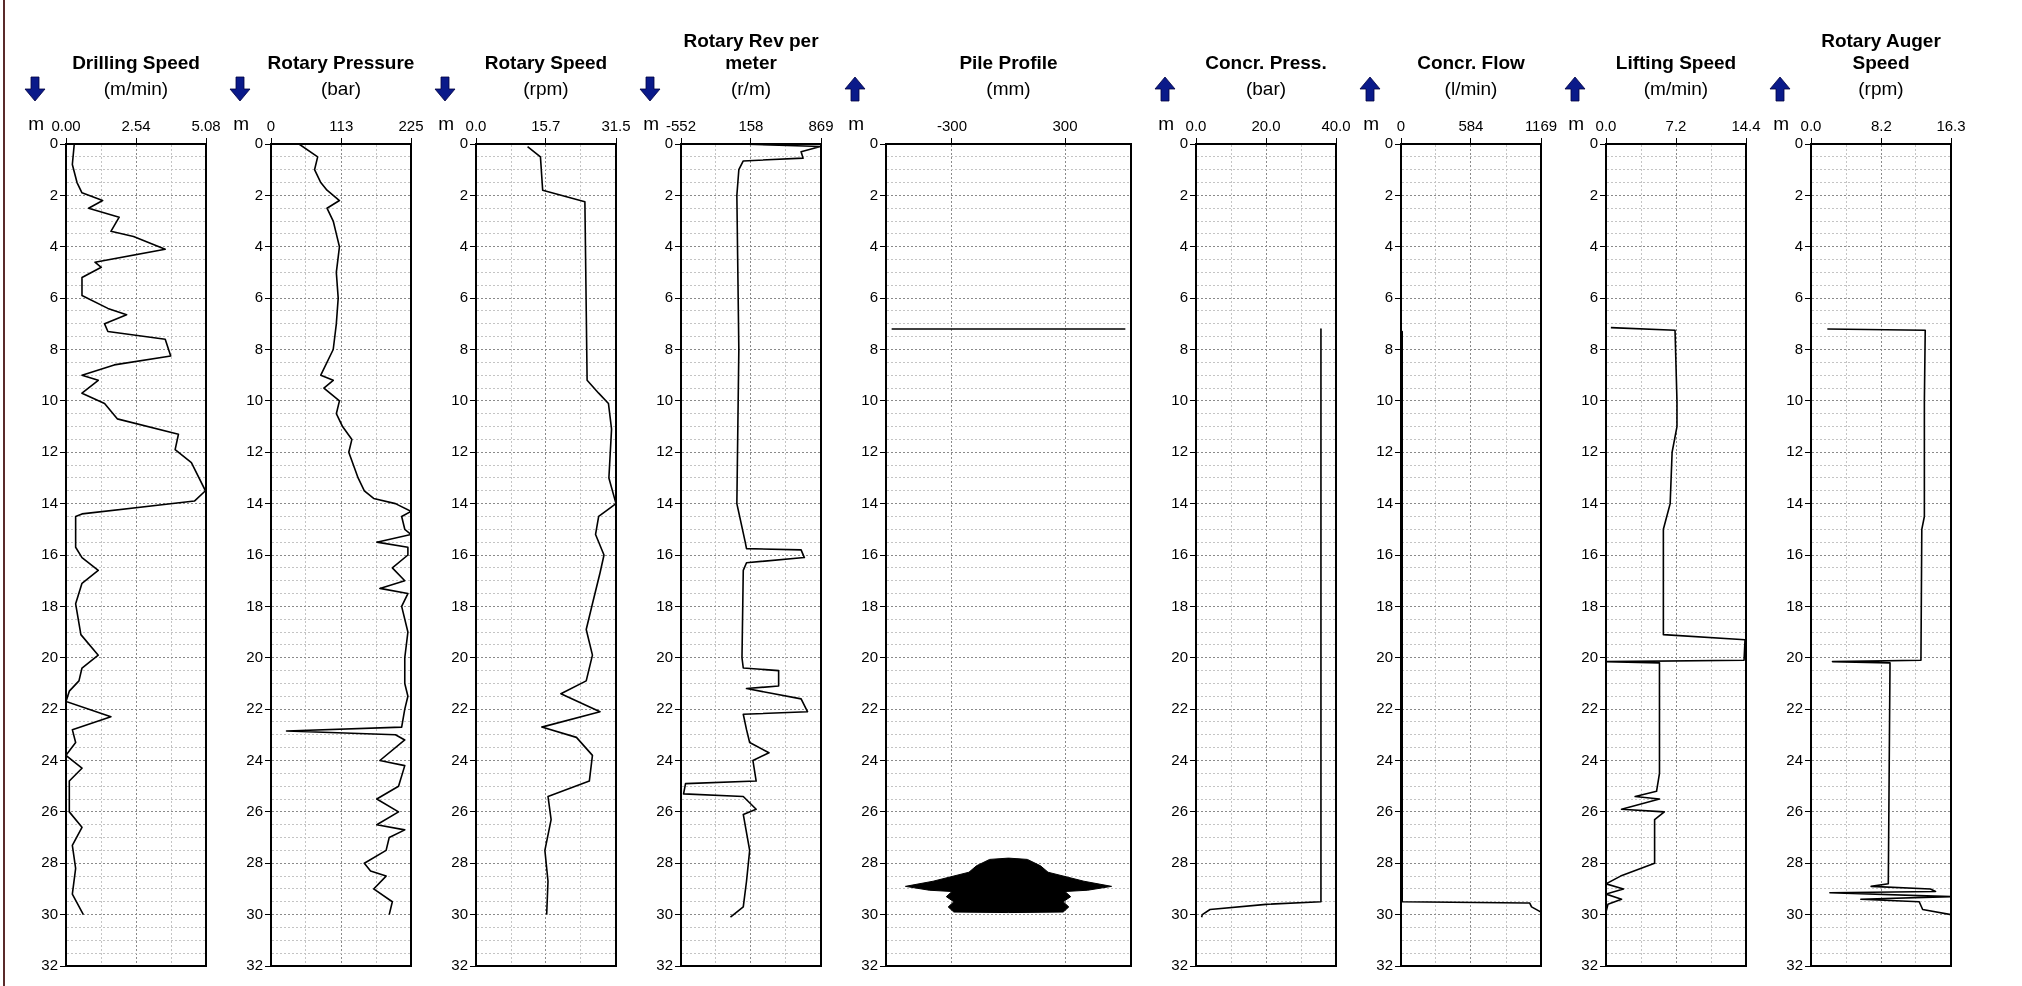  What do you see at coordinates (821, 126) in the screenshot?
I see `x-tick-label: 869` at bounding box center [821, 126].